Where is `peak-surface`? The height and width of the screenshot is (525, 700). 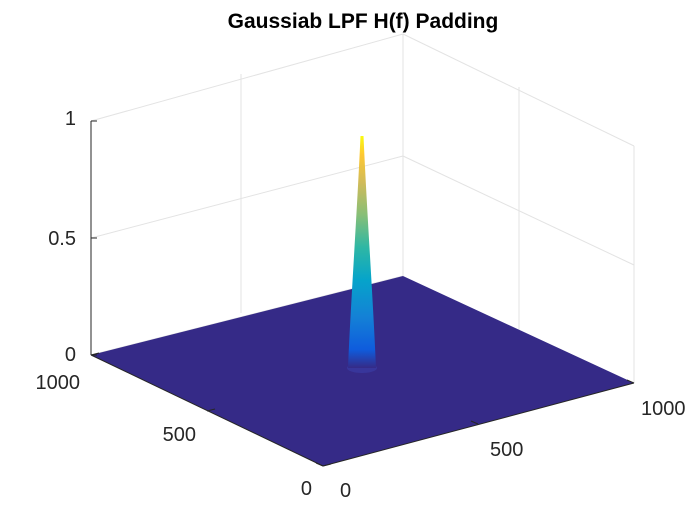
peak-surface is located at coordinates (362, 252).